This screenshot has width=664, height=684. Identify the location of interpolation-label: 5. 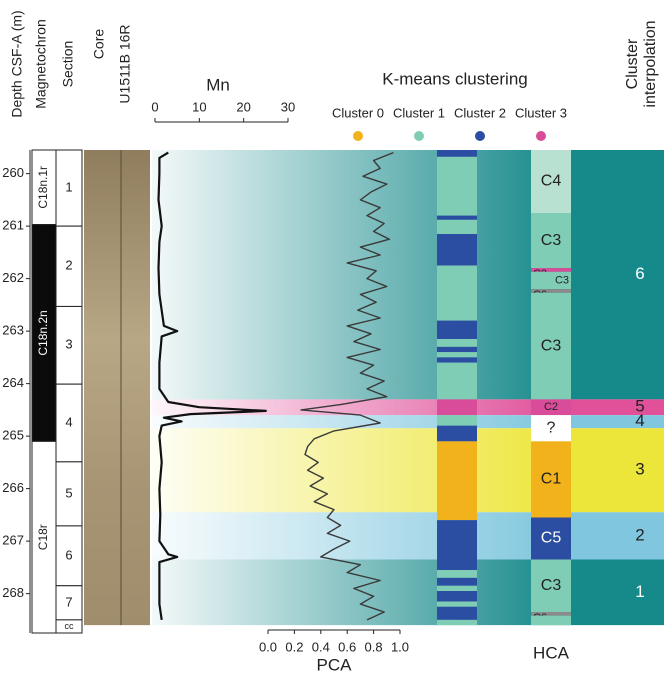
(639, 406).